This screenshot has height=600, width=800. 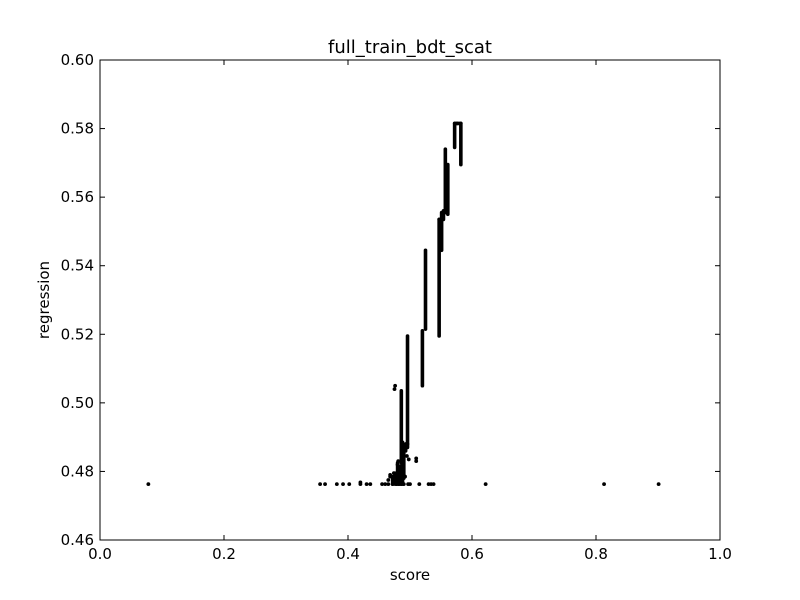 What do you see at coordinates (224, 554) in the screenshot?
I see `x-tick-label-1: 0.2` at bounding box center [224, 554].